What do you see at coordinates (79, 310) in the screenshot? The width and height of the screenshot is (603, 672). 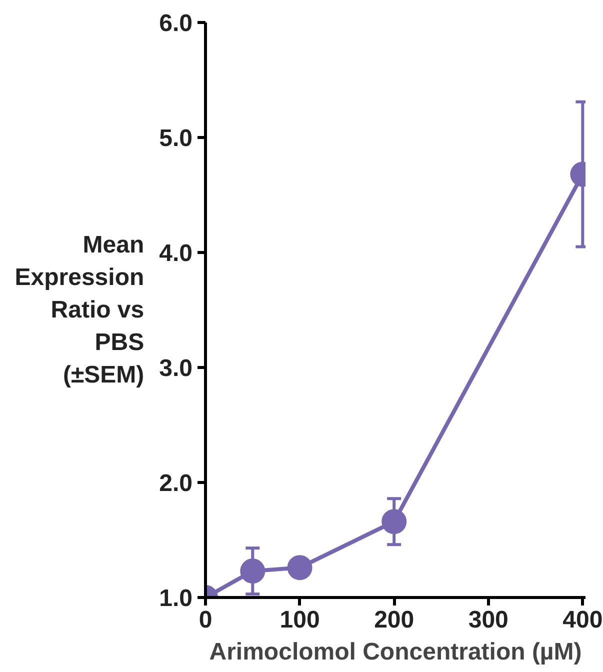 I see `y-axis-title: Mean Expression Ratio vs PBS (±SEM)` at bounding box center [79, 310].